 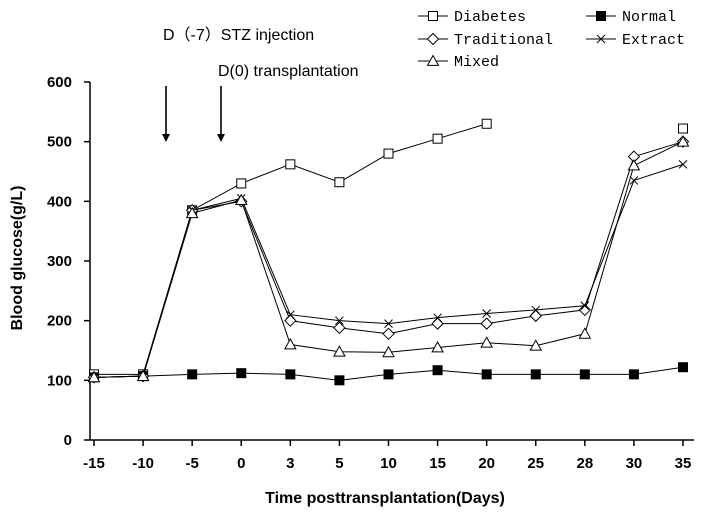 What do you see at coordinates (631, 17) in the screenshot?
I see `legend-item-normal: Normal` at bounding box center [631, 17].